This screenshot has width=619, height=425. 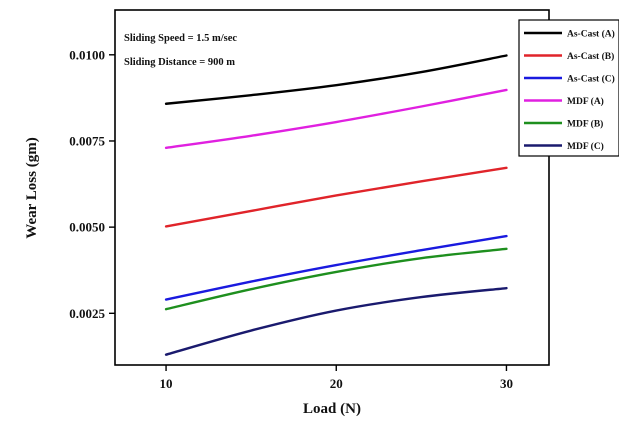 I want to click on annotation-sliding-distance: Sliding Distance = 900 m, so click(x=179, y=62).